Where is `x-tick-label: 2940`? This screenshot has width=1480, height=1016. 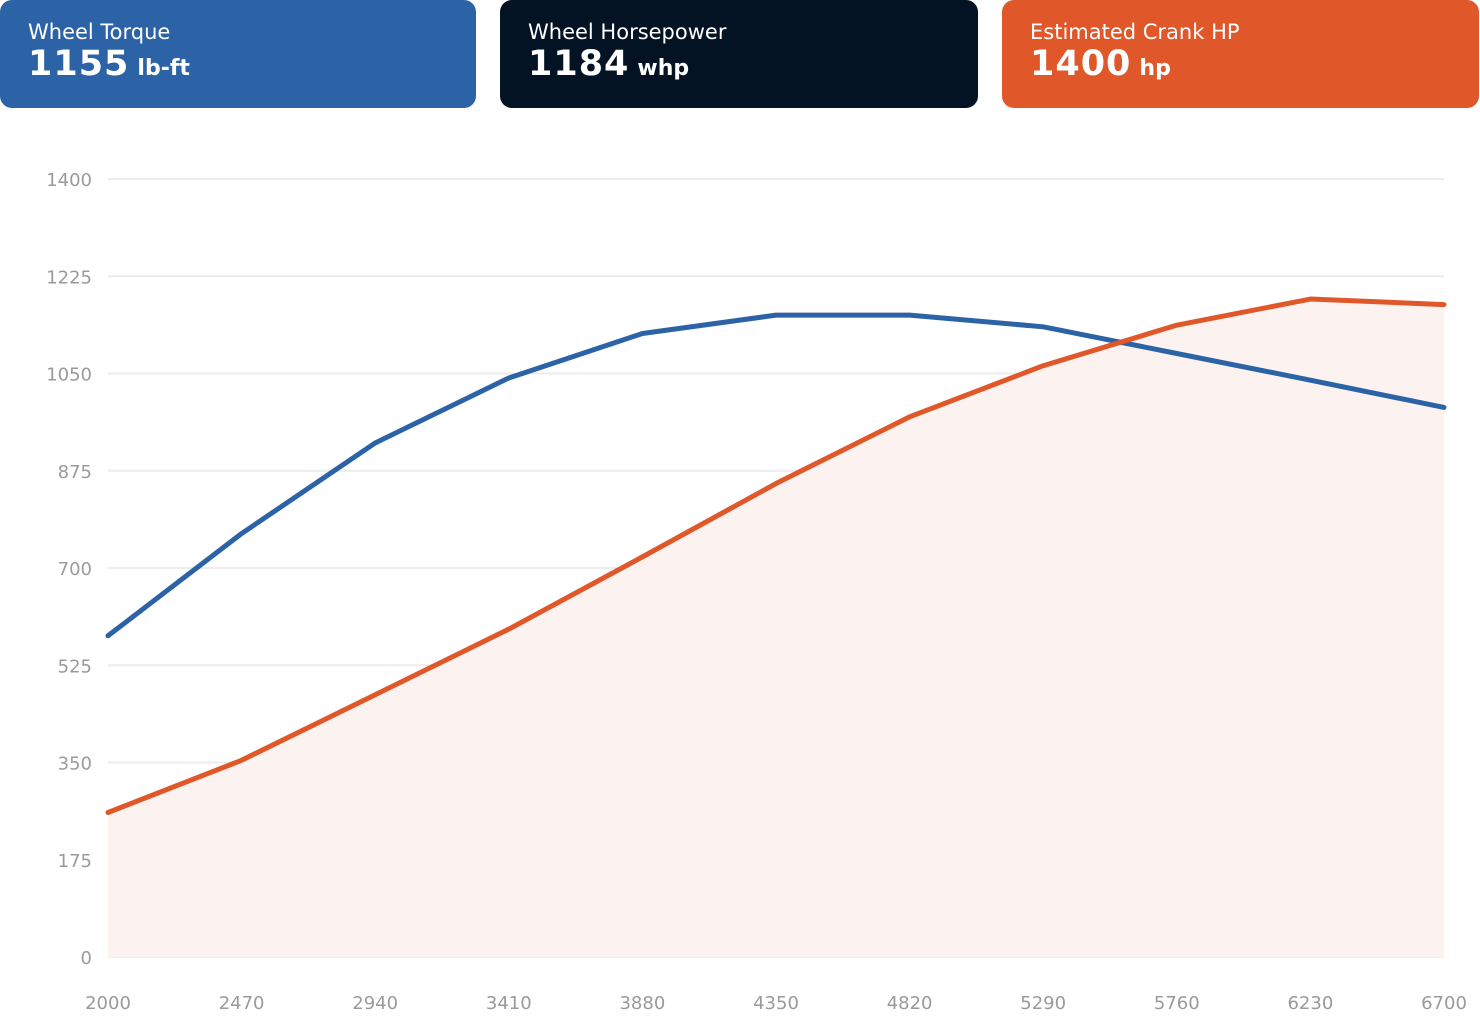 x-tick-label: 2940 is located at coordinates (375, 1003).